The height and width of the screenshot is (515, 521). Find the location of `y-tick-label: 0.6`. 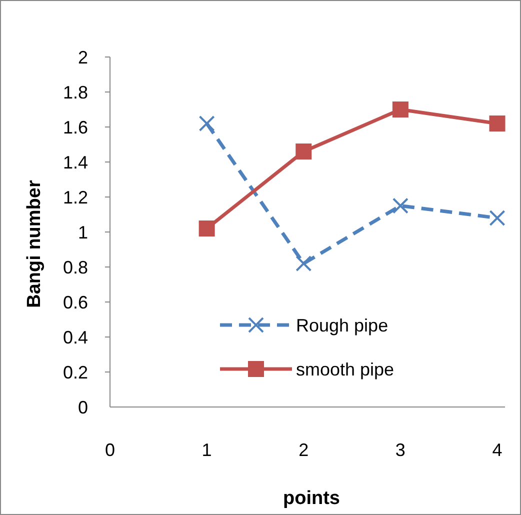

y-tick-label: 0.6 is located at coordinates (75, 302).